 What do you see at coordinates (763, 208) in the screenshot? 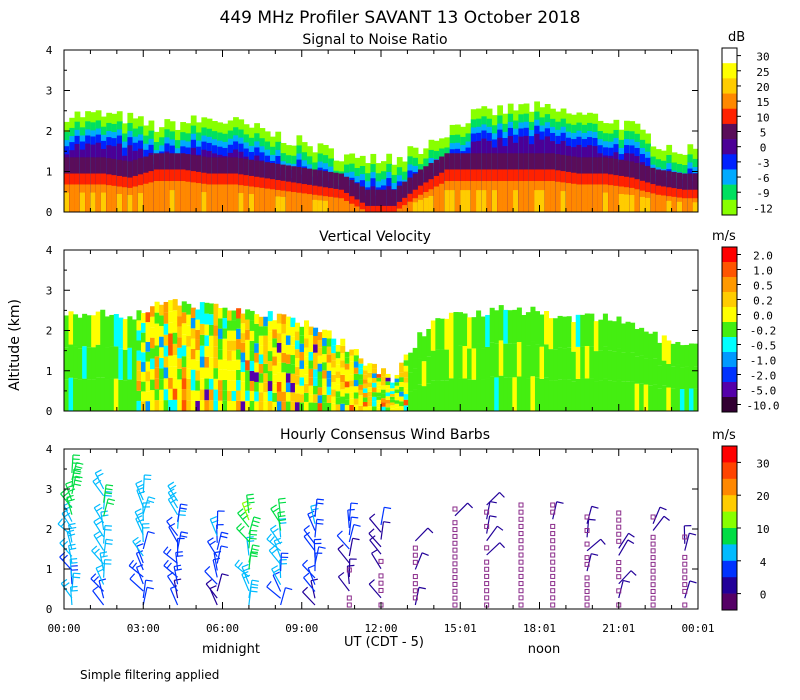
I see `colorbar-label-0-10: -12` at bounding box center [763, 208].